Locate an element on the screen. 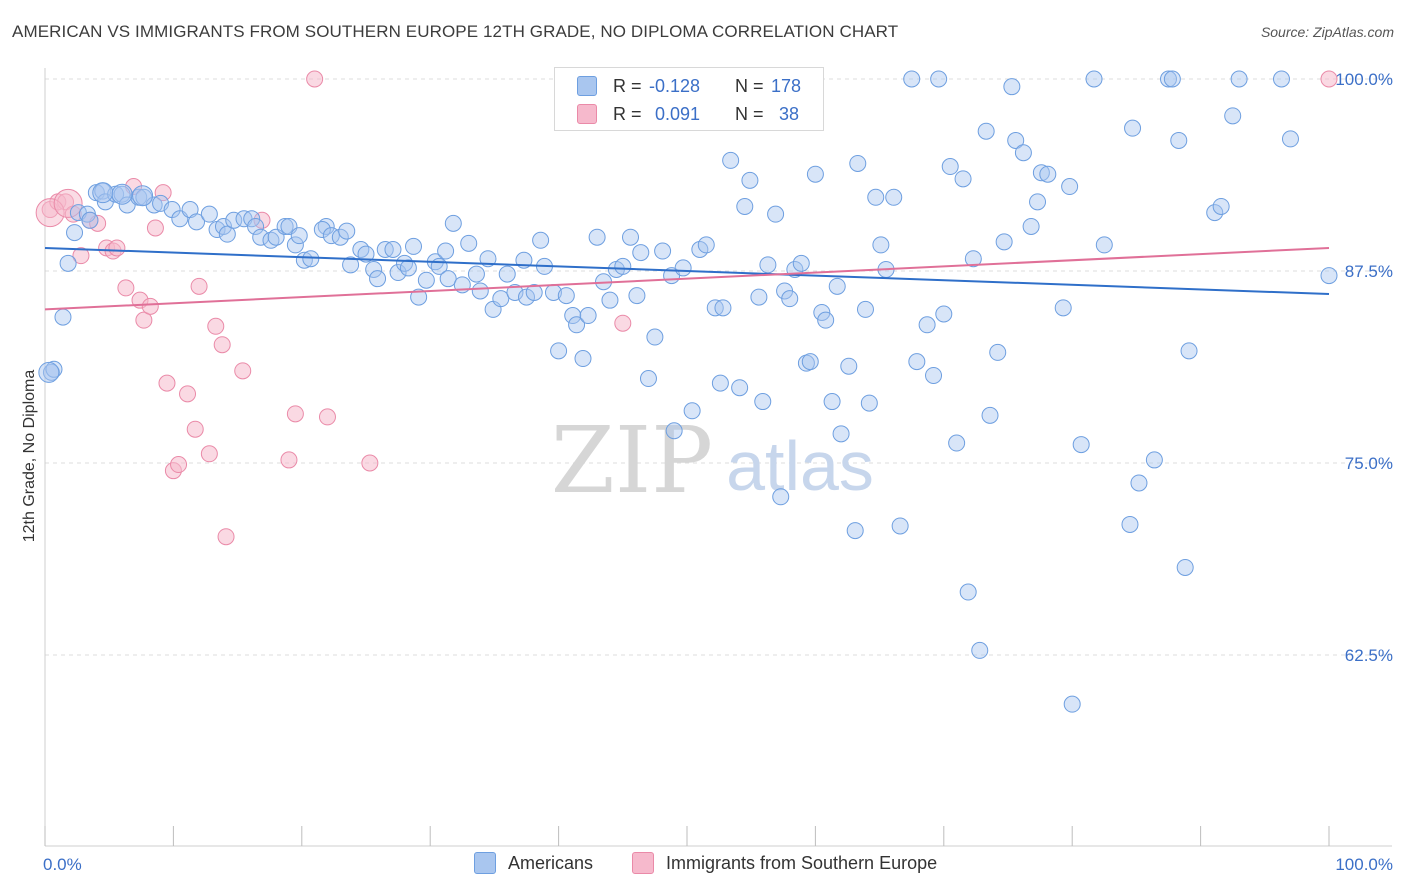 The image size is (1406, 892). legend-r-value: 0.091 is located at coordinates (678, 113).